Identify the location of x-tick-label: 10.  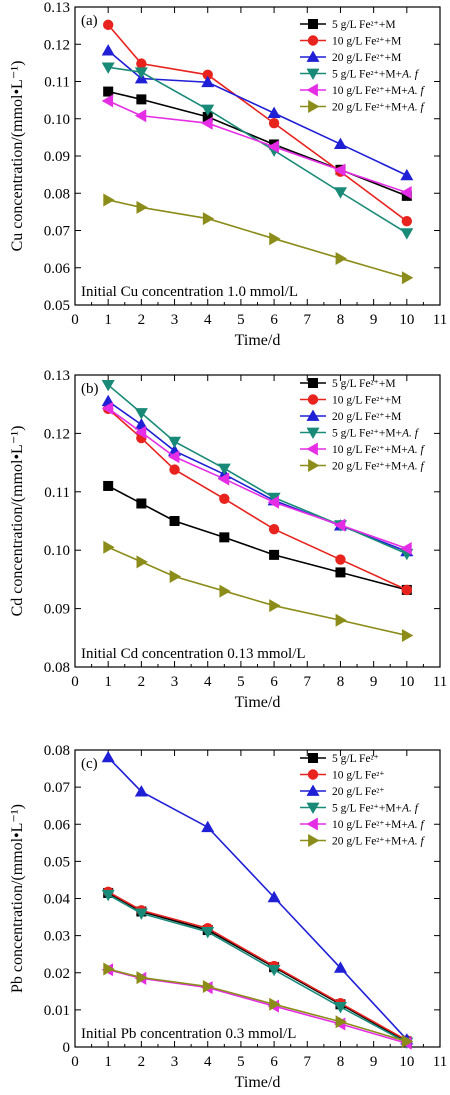
(406, 320).